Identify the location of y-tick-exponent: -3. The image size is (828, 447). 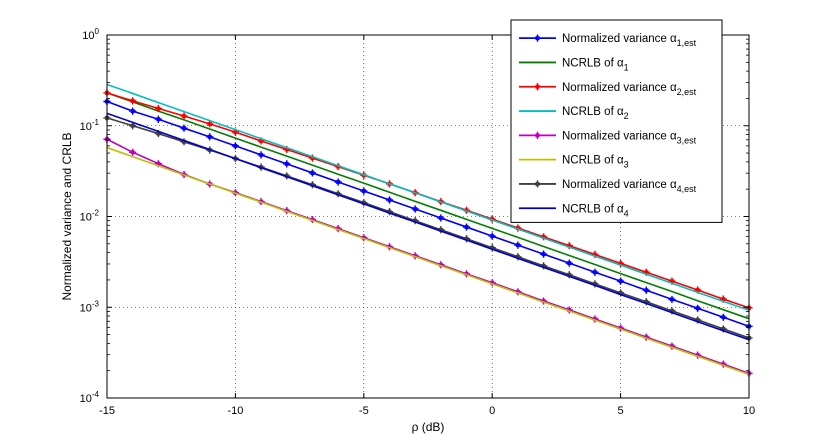
(96, 303).